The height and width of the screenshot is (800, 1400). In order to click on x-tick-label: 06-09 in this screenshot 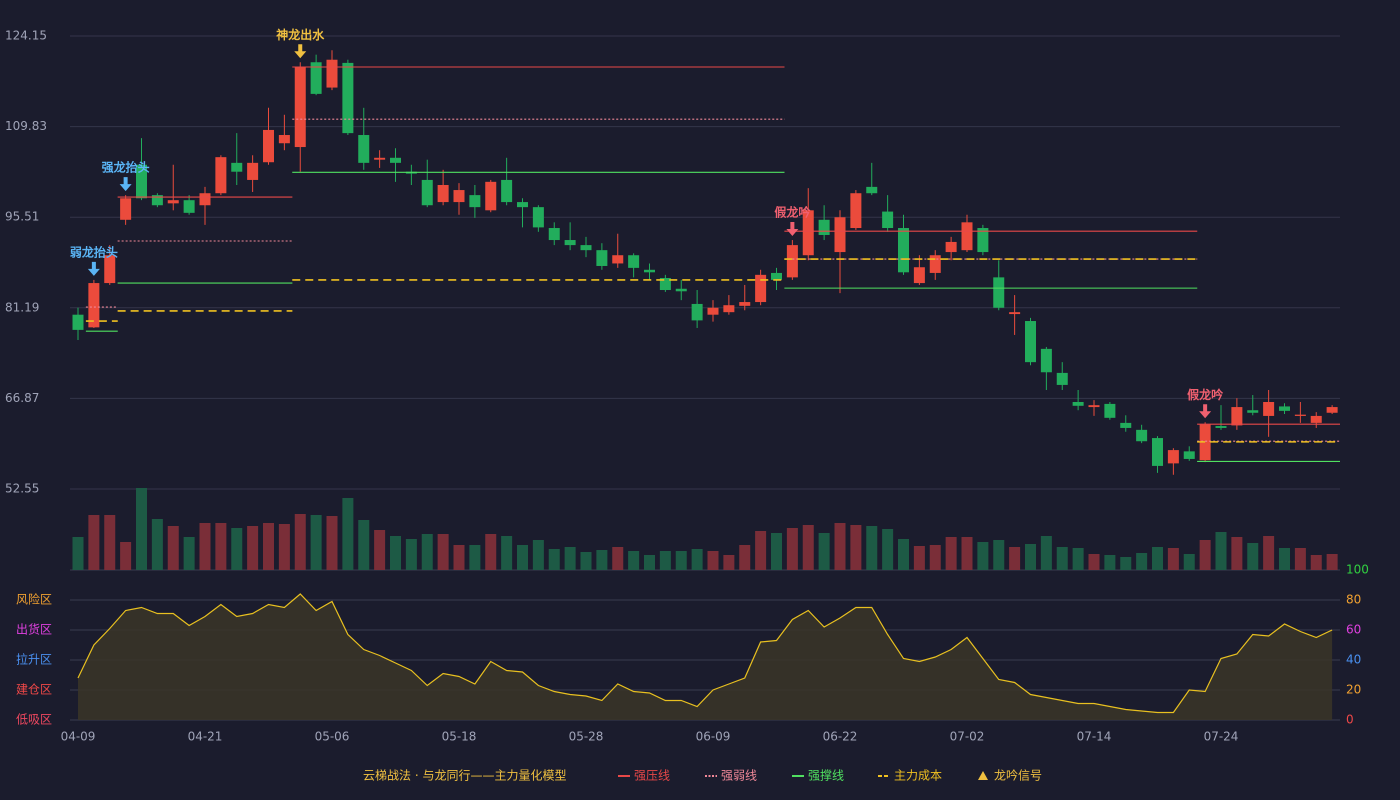, I will do `click(713, 737)`.